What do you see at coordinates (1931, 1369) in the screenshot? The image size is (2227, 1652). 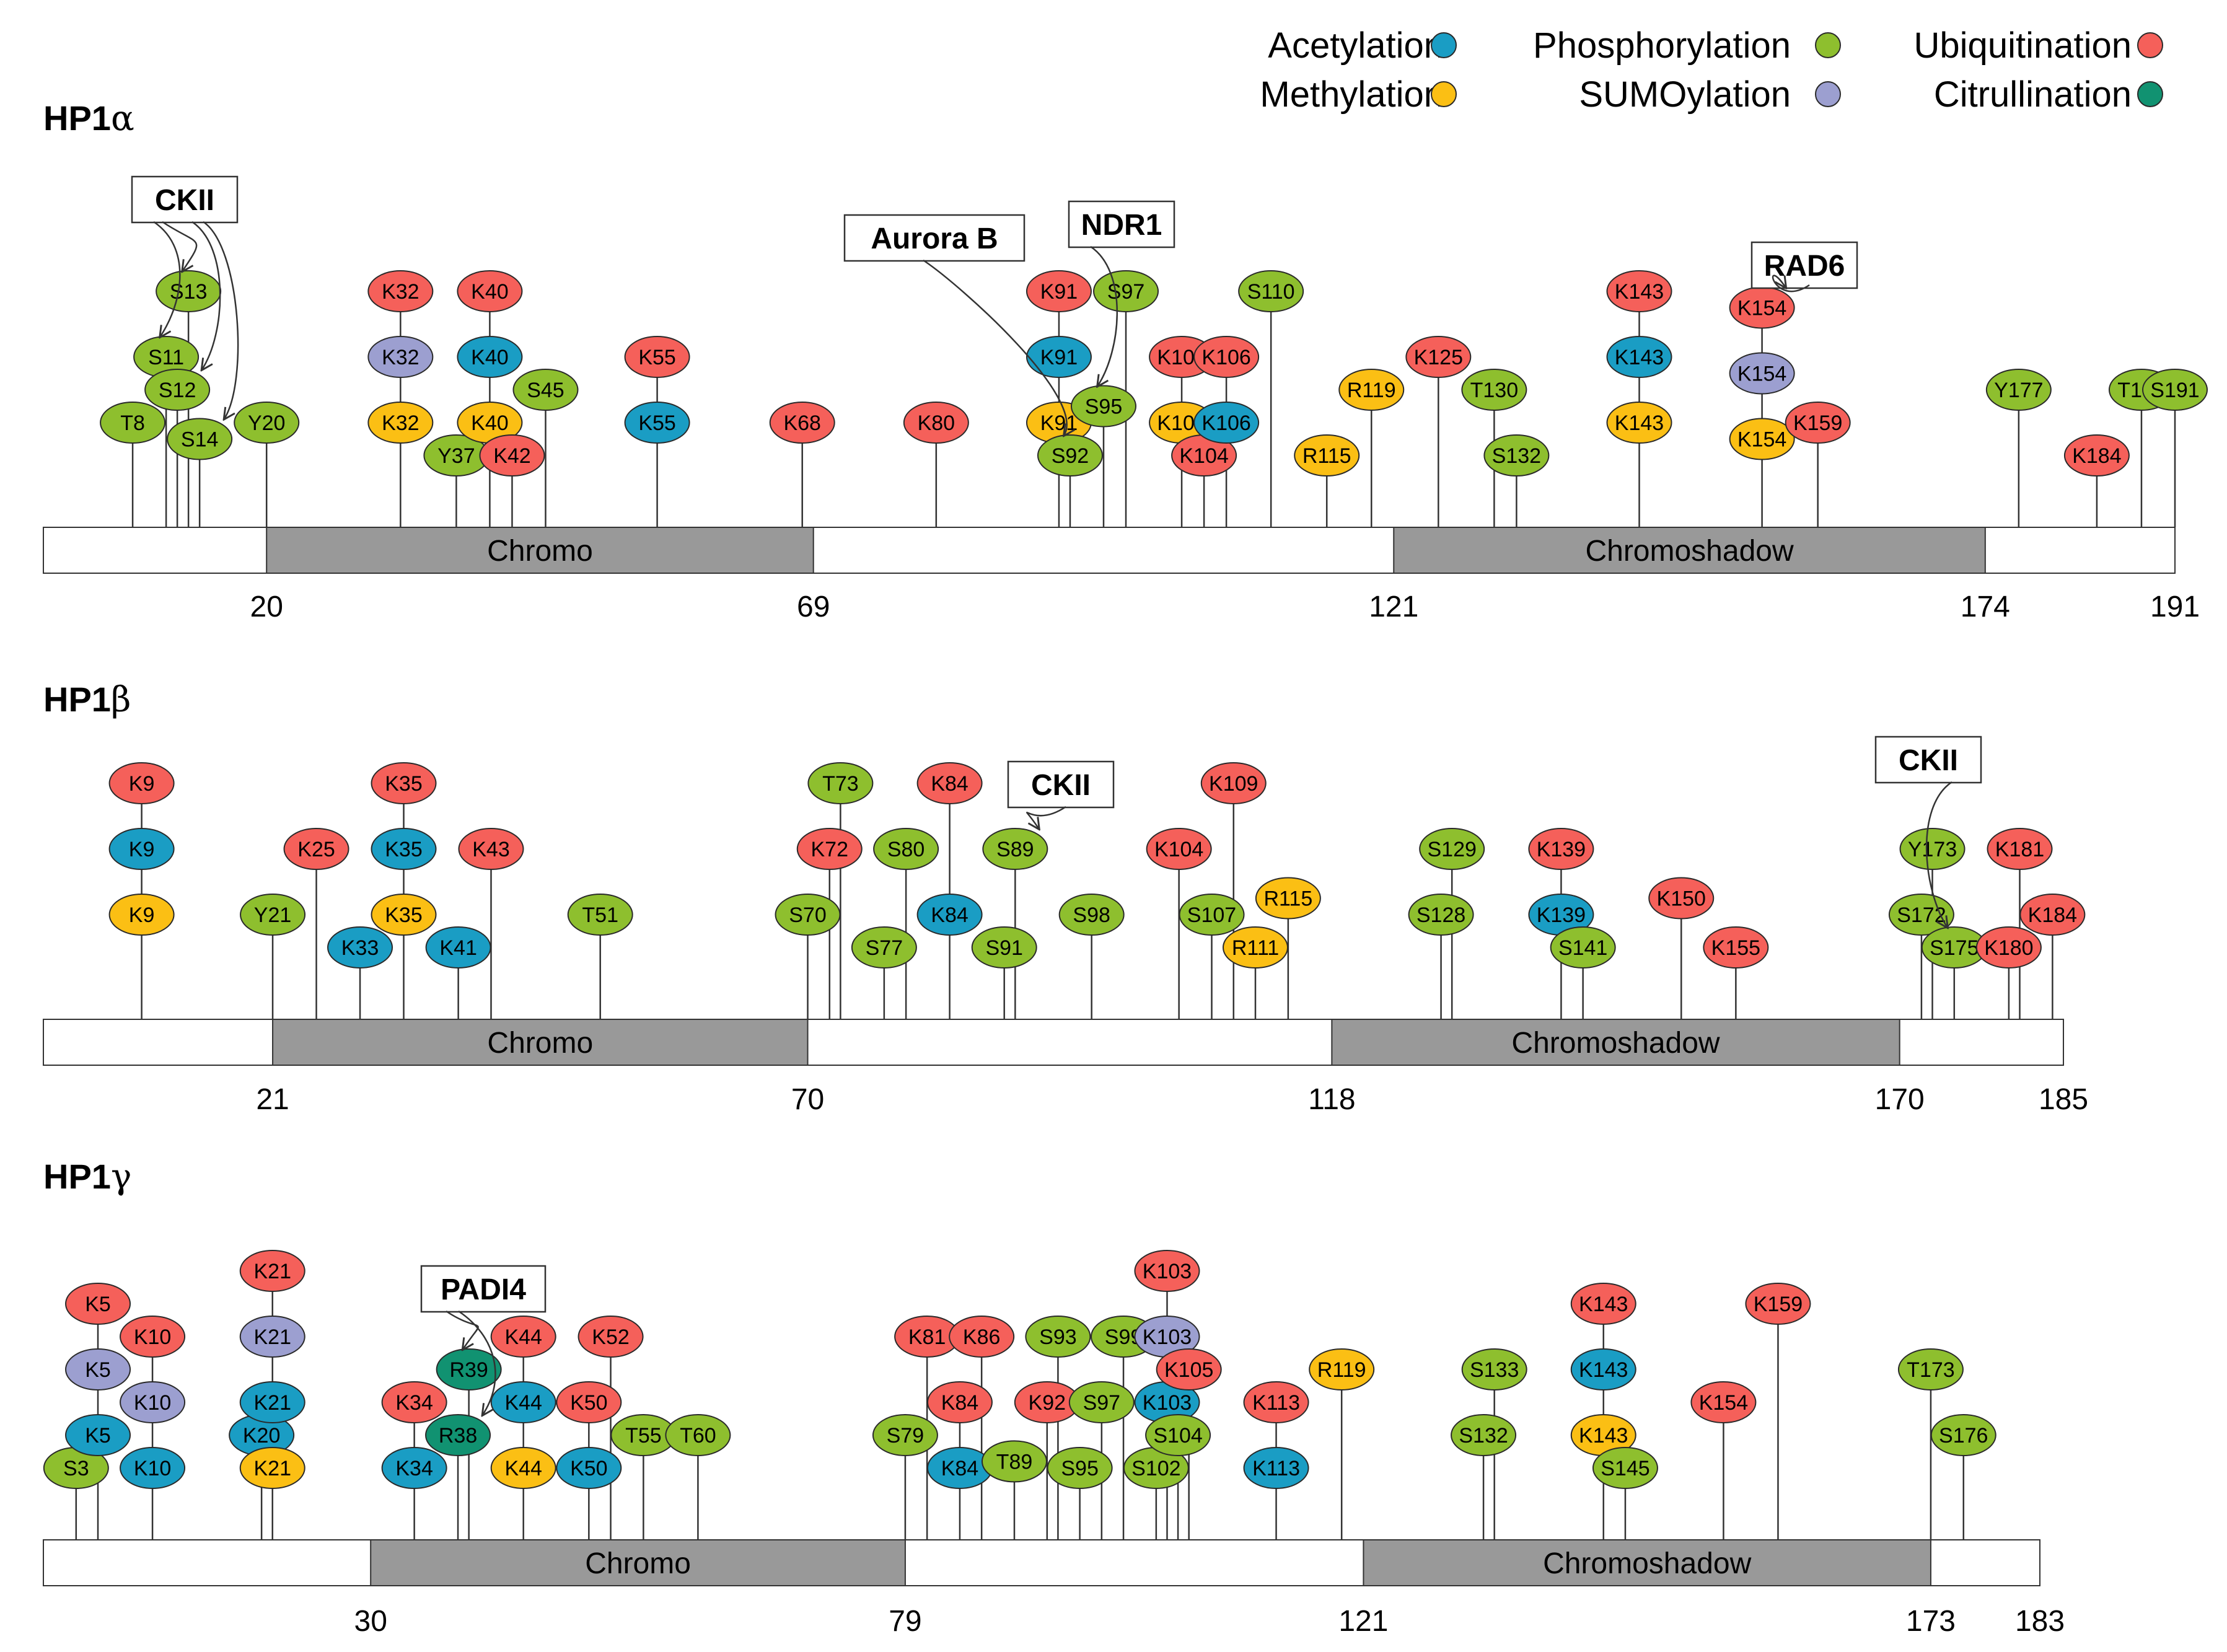 I see `ptm-mark-t173-phosphorylation: T173` at bounding box center [1931, 1369].